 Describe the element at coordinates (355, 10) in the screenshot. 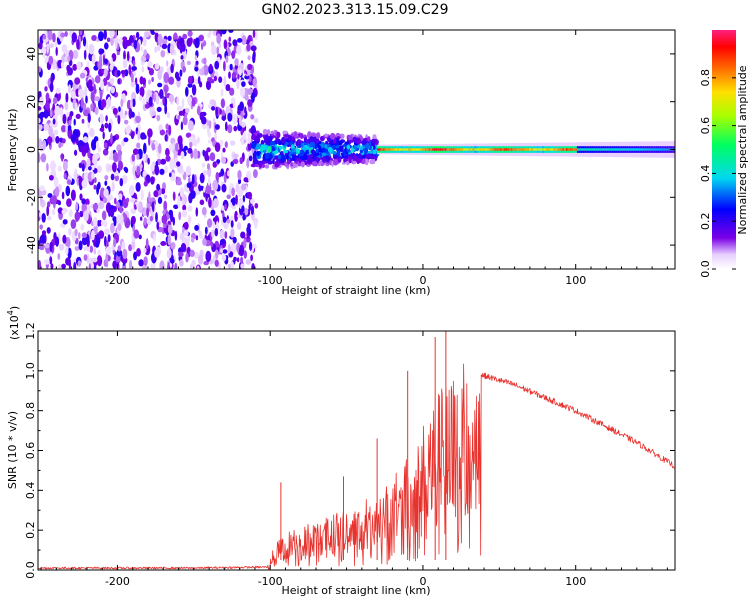

I see `figure-title: GN02.2023.313.15.09.C29` at that location.